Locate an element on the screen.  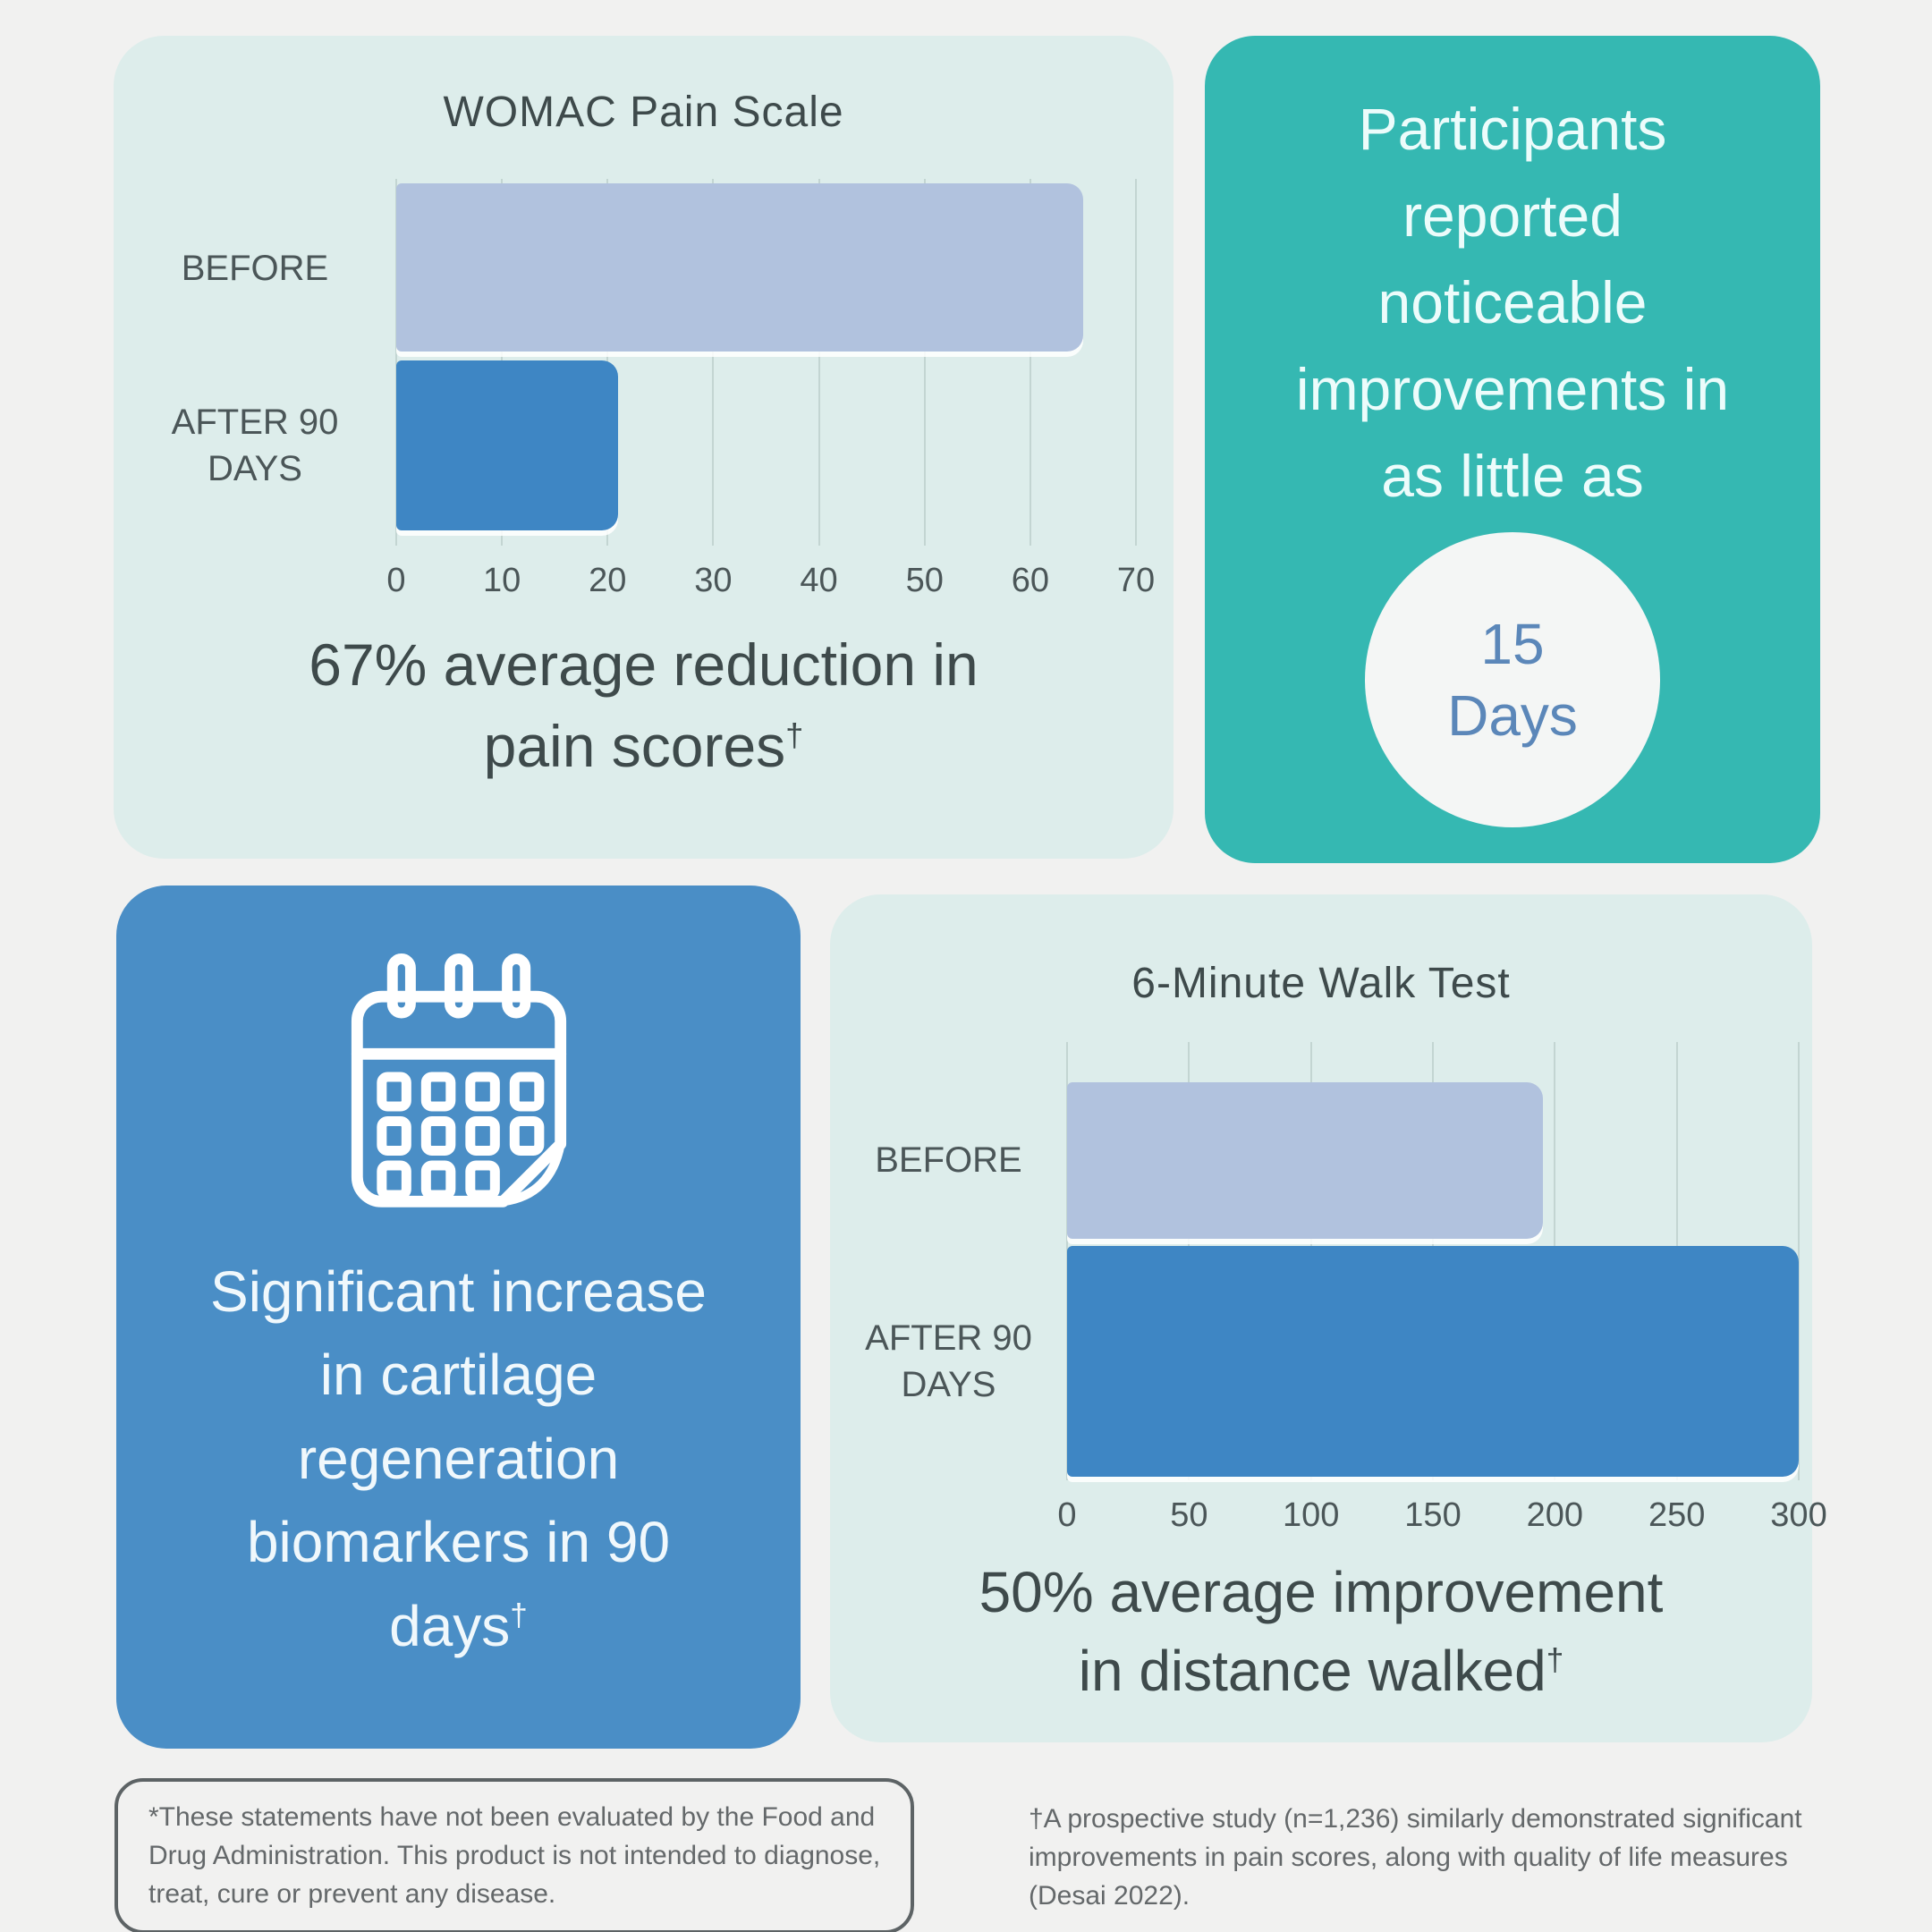
walk-bar-after is located at coordinates (1433, 1361).